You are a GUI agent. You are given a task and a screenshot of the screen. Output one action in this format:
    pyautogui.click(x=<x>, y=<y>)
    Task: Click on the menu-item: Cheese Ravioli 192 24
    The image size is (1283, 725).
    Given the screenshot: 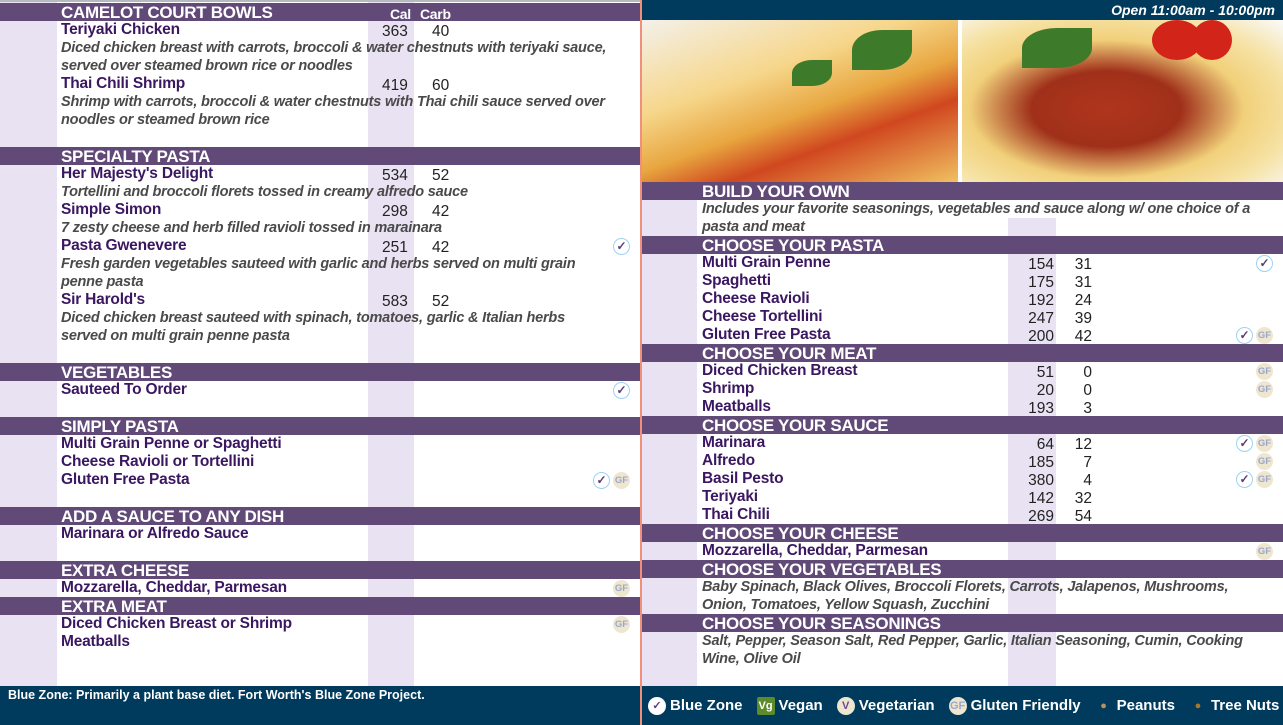 What is the action you would take?
    pyautogui.click(x=962, y=299)
    